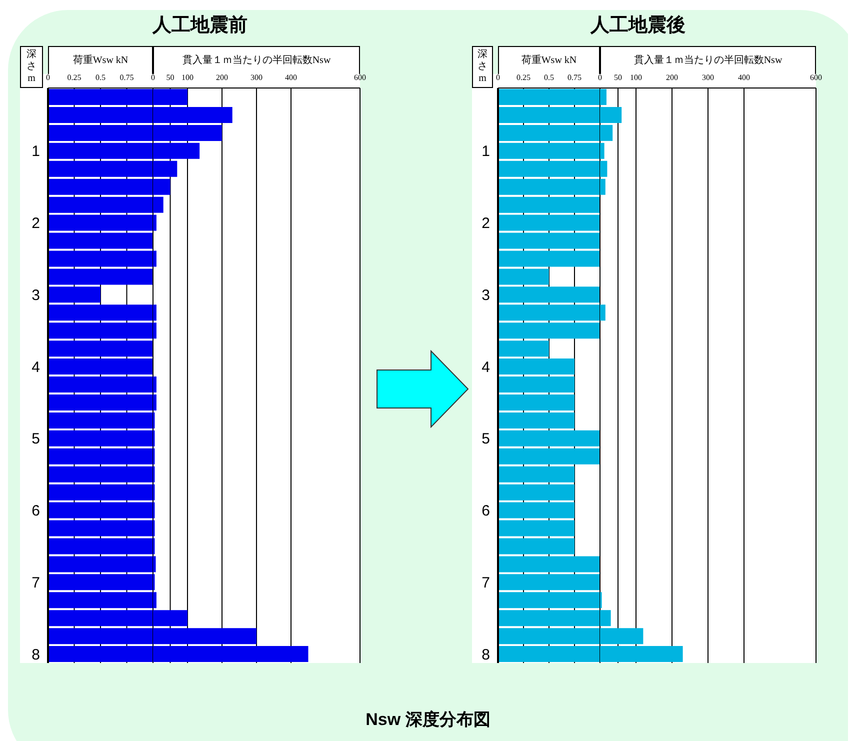  What do you see at coordinates (637, 26) in the screenshot?
I see `chart-title: 人工地震後` at bounding box center [637, 26].